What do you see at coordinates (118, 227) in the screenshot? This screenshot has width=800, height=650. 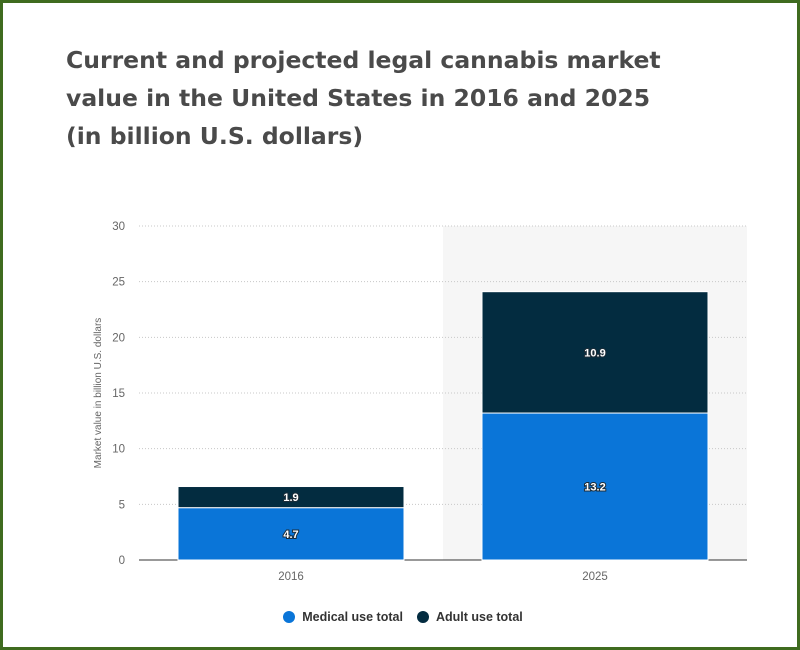 I see `y-tick-label: 30` at bounding box center [118, 227].